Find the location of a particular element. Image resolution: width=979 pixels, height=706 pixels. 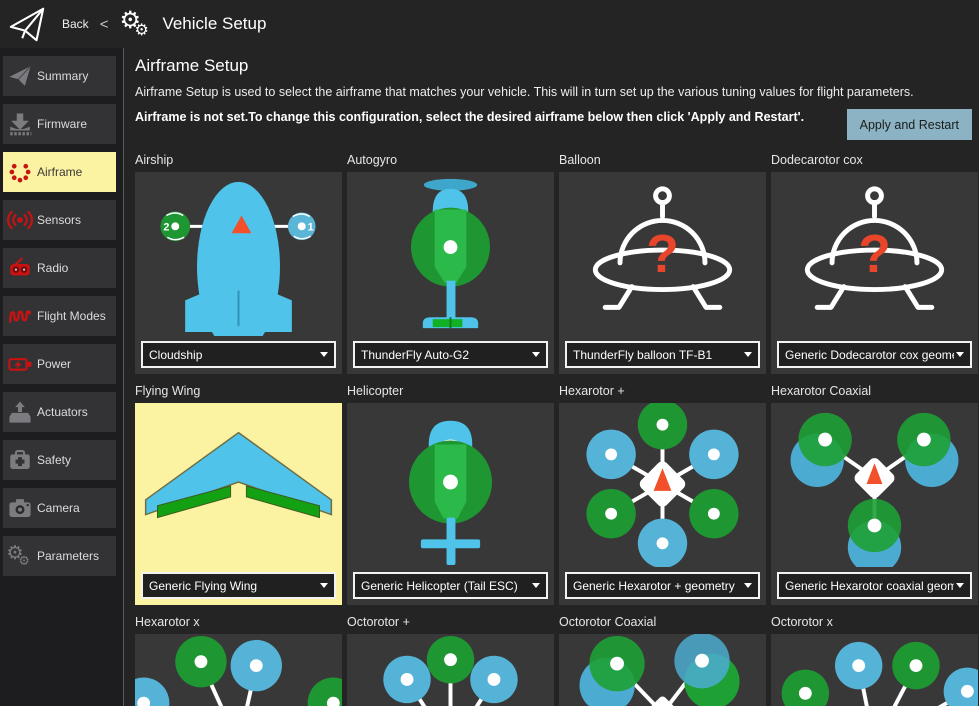

airframe-card-airship: 2 1 Cloudship is located at coordinates (238, 273).